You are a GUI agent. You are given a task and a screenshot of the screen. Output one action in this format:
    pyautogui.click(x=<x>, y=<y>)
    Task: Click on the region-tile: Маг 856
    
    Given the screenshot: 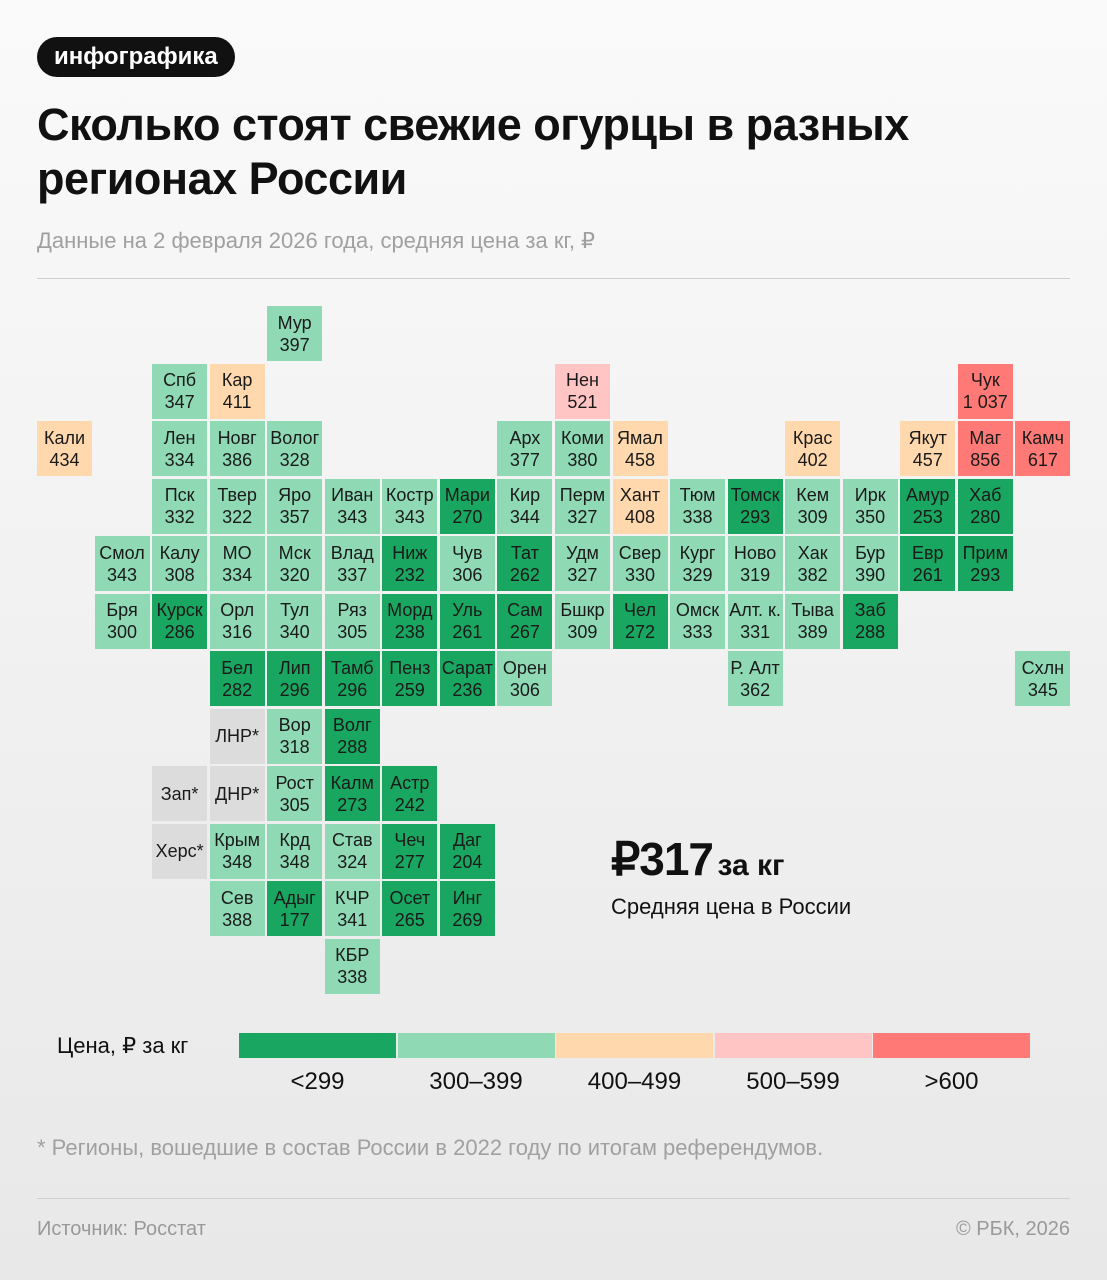 What is the action you would take?
    pyautogui.click(x=985, y=448)
    